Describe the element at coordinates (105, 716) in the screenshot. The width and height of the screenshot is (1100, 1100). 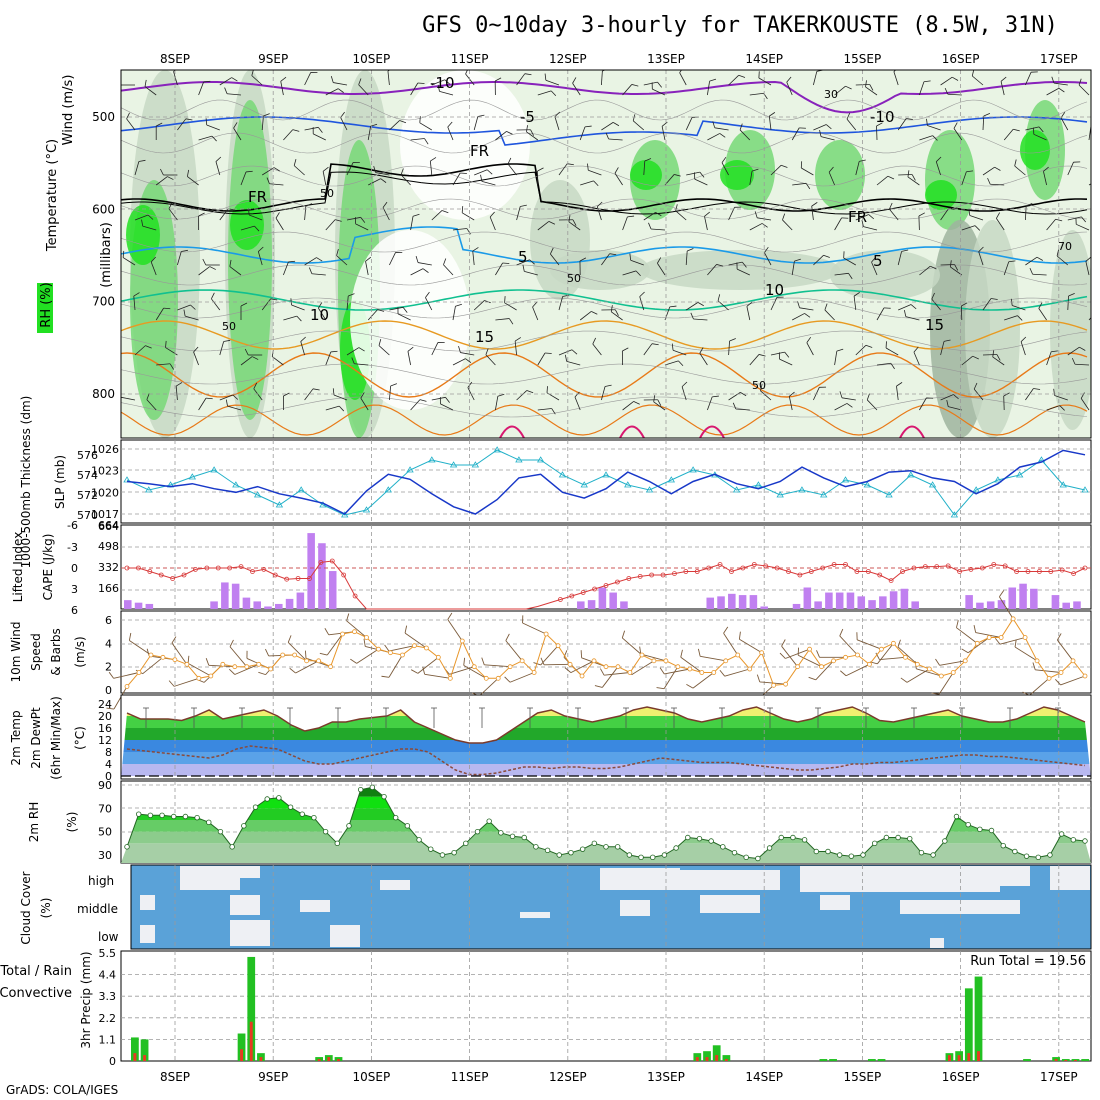
I see `temp-tick: 20` at that location.